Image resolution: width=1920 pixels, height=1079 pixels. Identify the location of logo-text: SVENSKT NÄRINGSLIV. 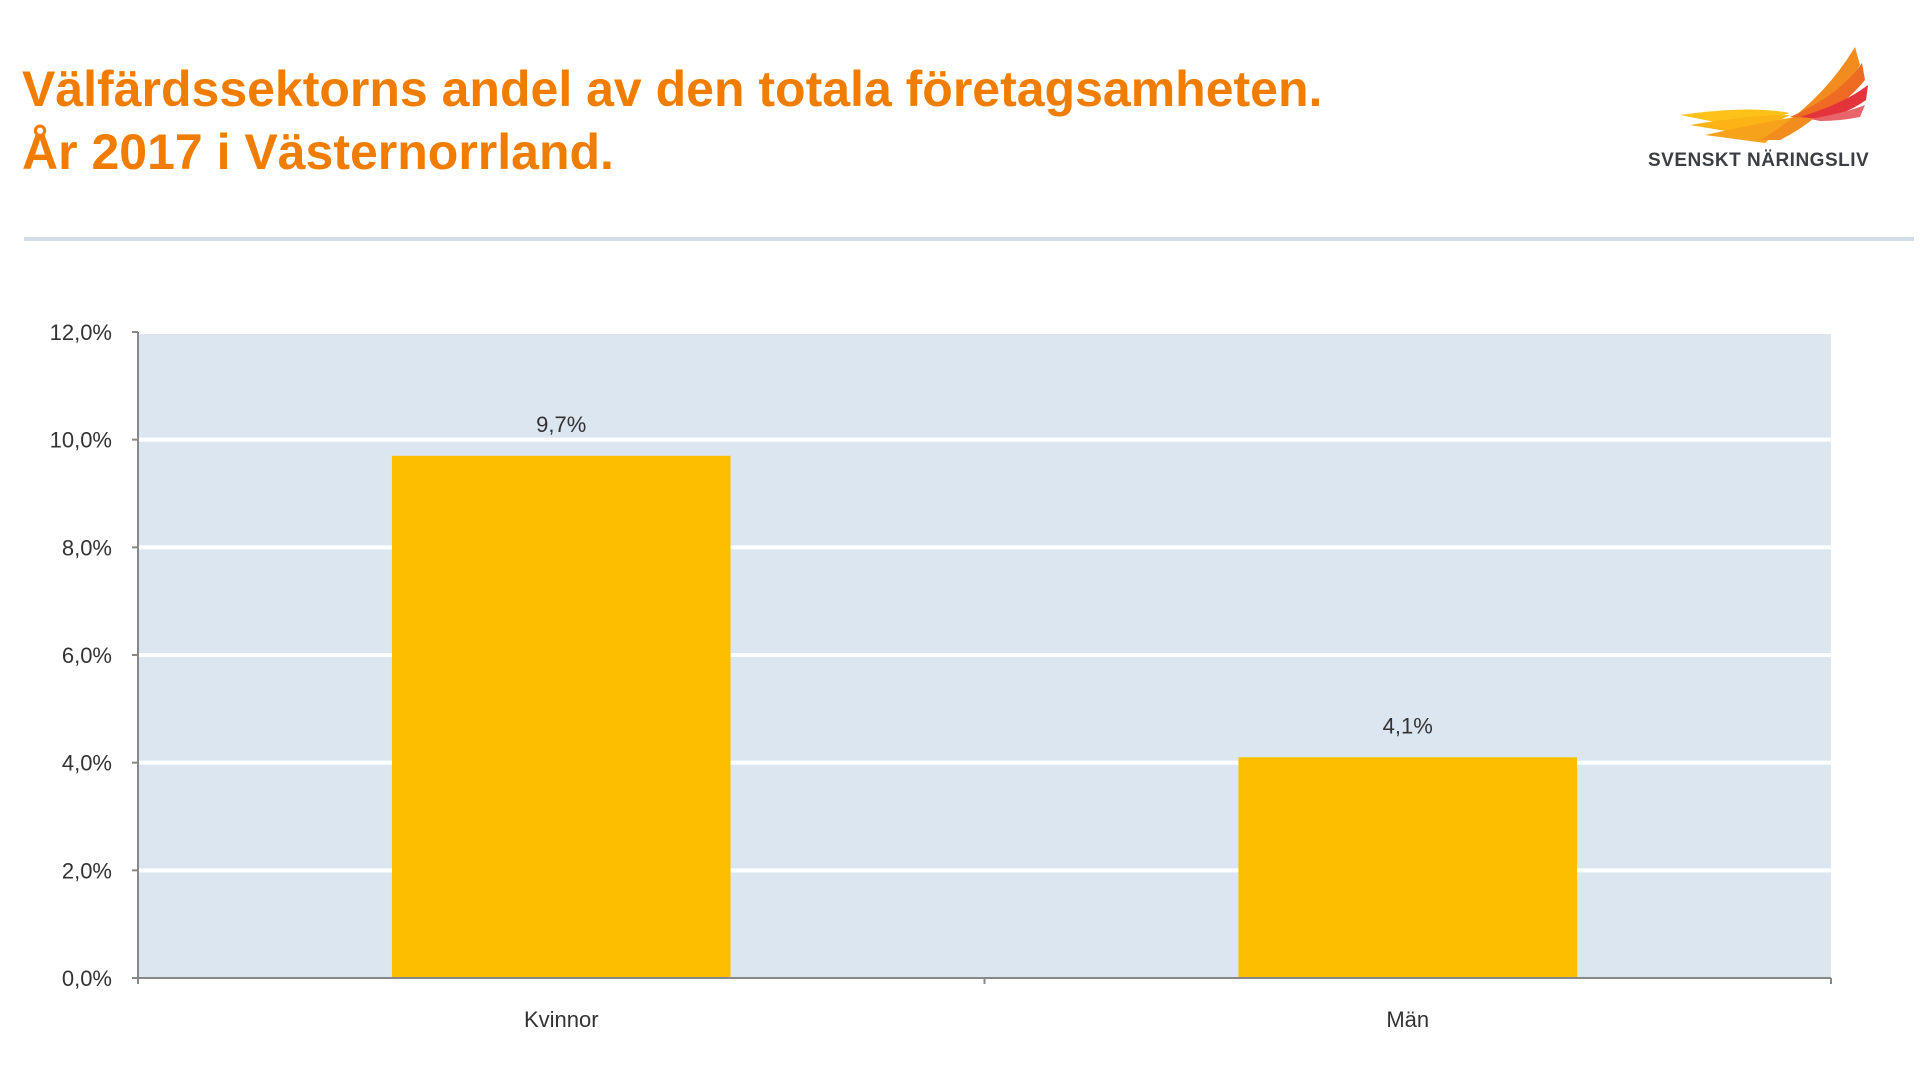
(1759, 160).